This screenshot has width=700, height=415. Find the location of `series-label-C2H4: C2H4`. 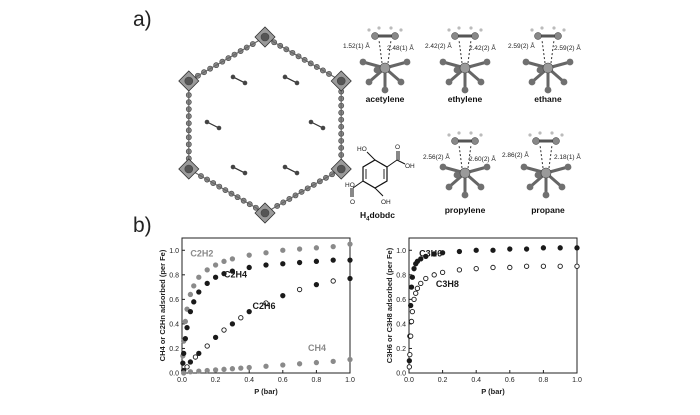

series-label-C2H4: C2H4 is located at coordinates (235, 274).